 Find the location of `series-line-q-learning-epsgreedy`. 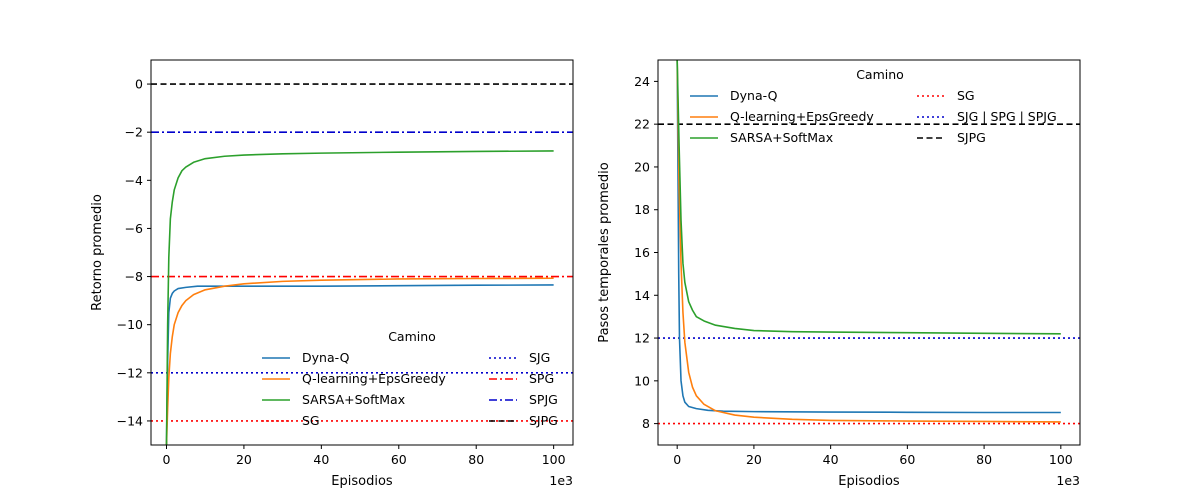

series-line-q-learning-epsgreedy is located at coordinates (359, 361).